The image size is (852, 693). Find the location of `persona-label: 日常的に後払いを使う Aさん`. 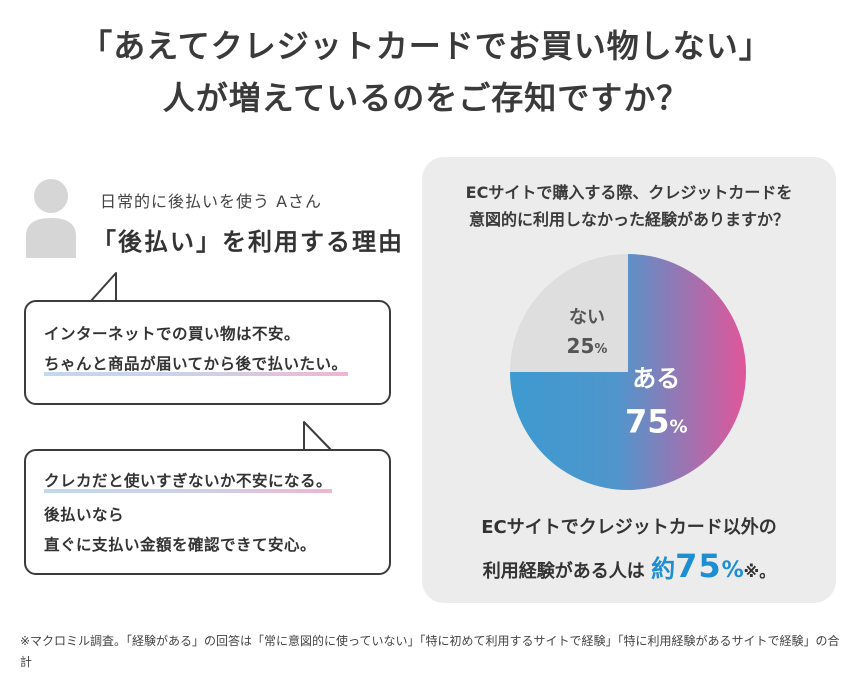

persona-label: 日常的に後払いを使う Aさん is located at coordinates (211, 201).